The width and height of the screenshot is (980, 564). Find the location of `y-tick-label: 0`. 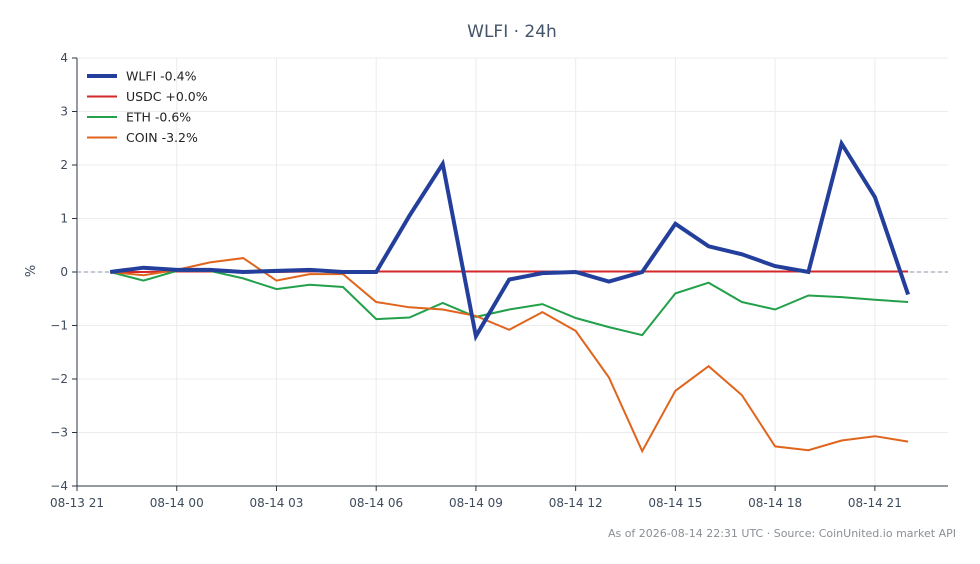

y-tick-label: 0 is located at coordinates (64, 272).